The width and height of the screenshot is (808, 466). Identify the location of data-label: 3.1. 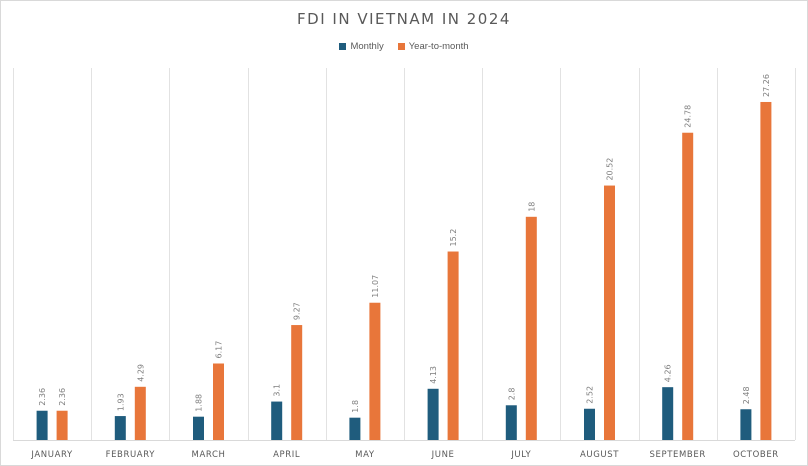
(277, 390).